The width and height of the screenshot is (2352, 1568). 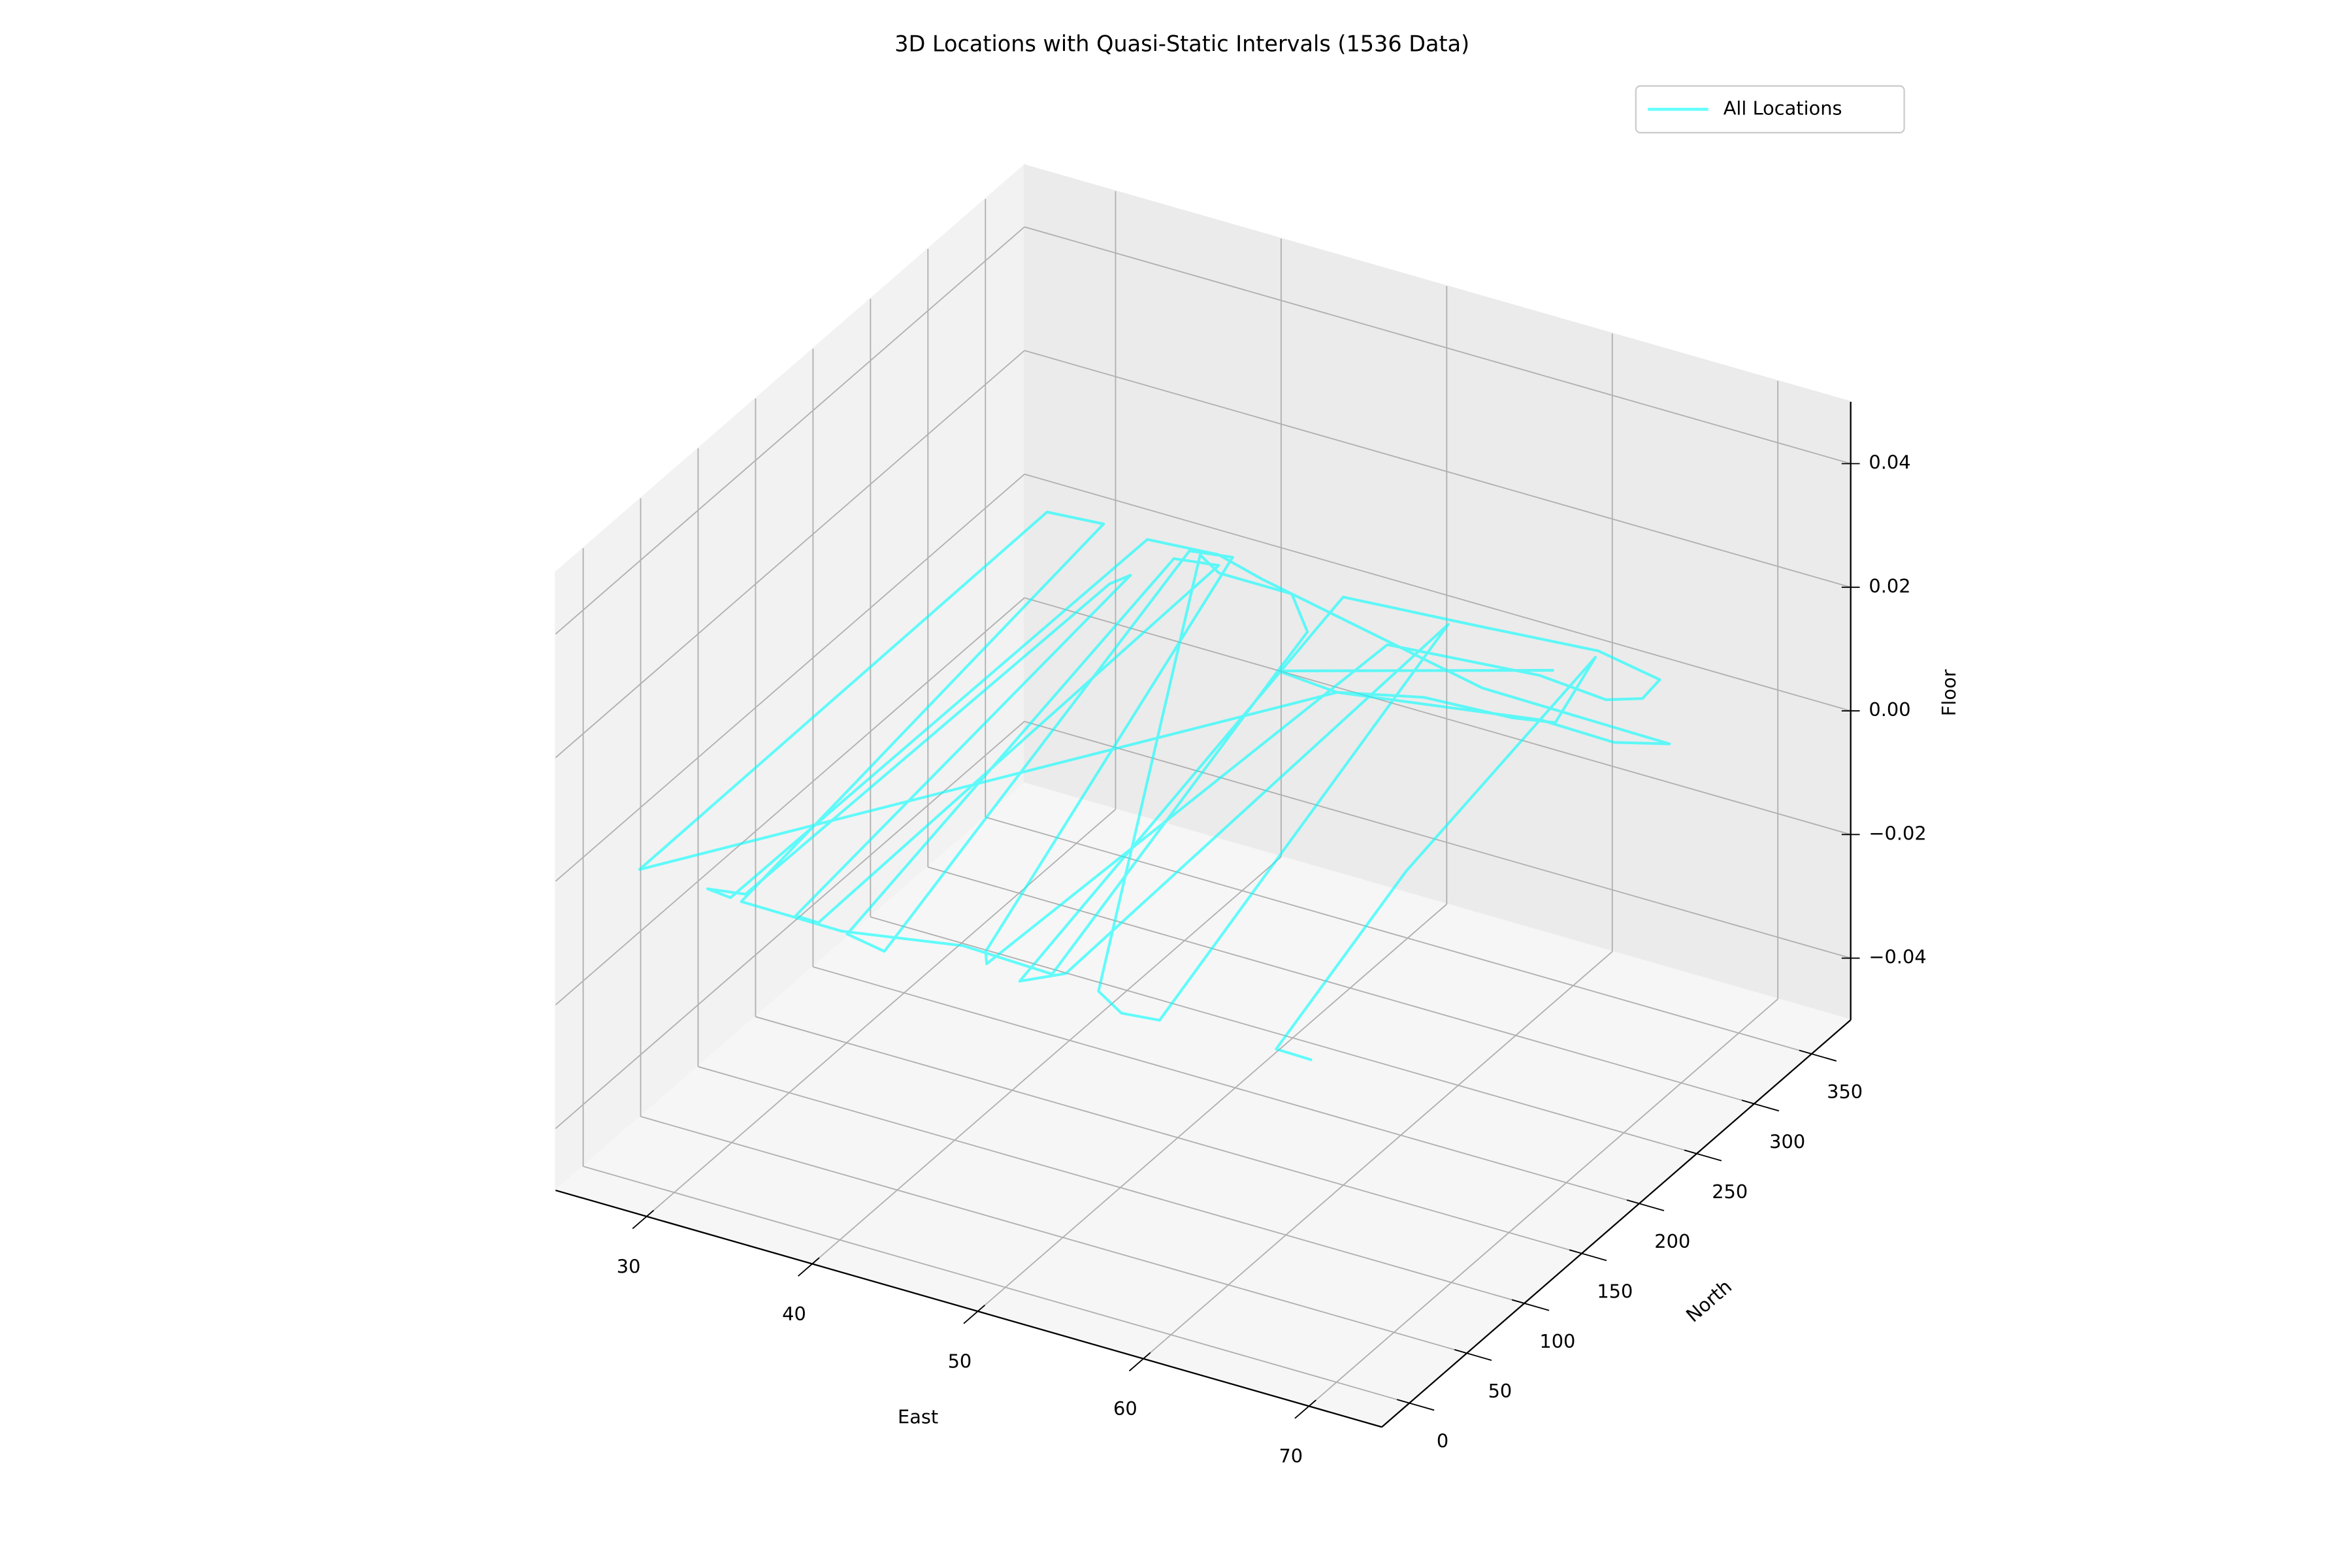 I want to click on y-axis, so click(x=1616, y=1223).